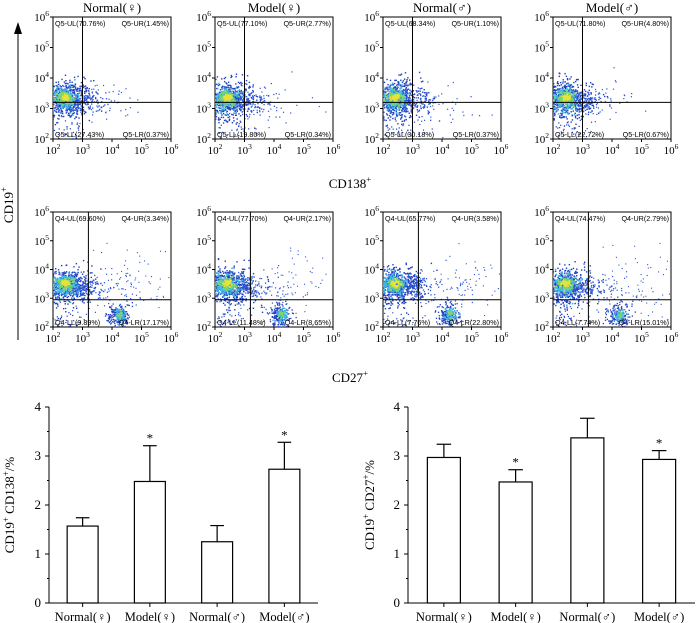  What do you see at coordinates (41, 326) in the screenshot?
I see `y-tick-label: 10²` at bounding box center [41, 326].